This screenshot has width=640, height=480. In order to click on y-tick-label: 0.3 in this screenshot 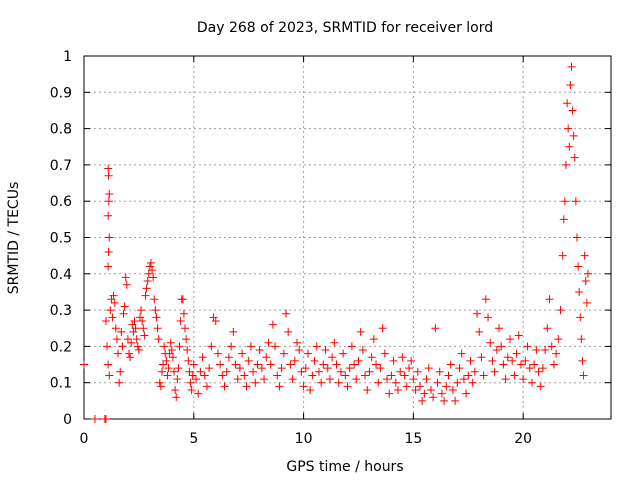, I will do `click(61, 311)`.